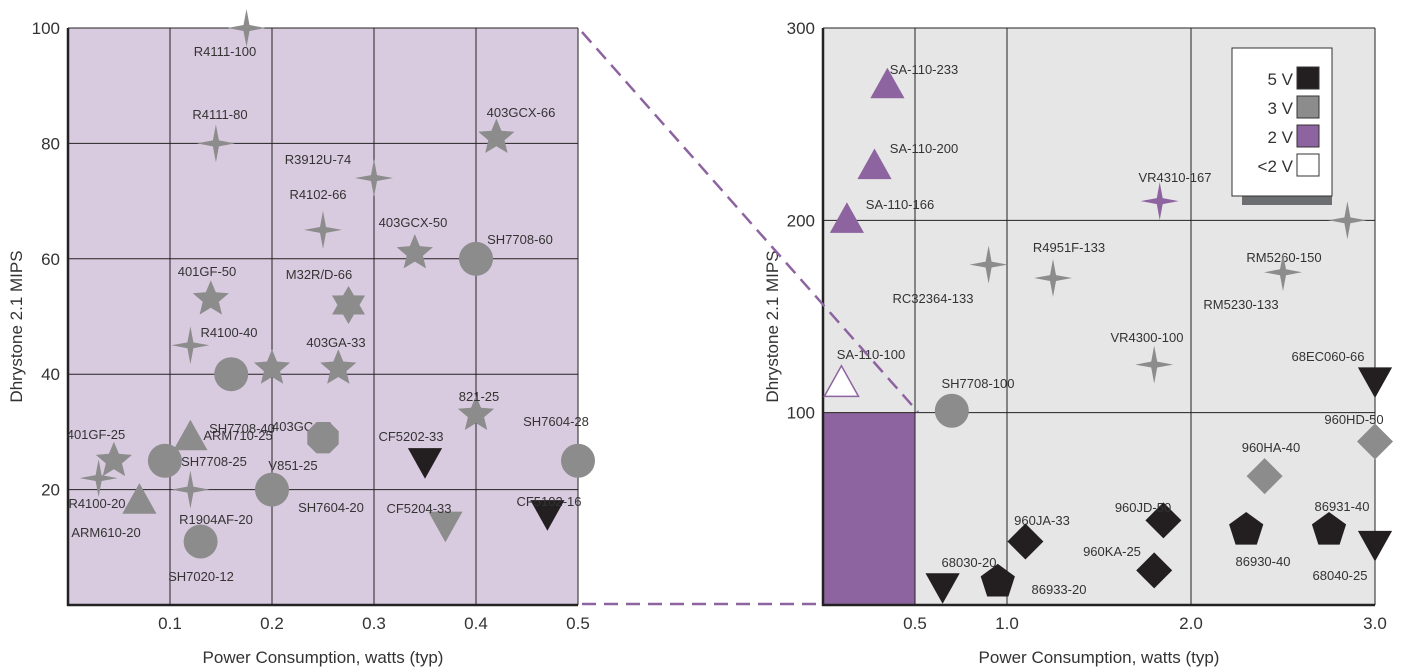  What do you see at coordinates (96, 434) in the screenshot?
I see `data-label: 401GF-25` at bounding box center [96, 434].